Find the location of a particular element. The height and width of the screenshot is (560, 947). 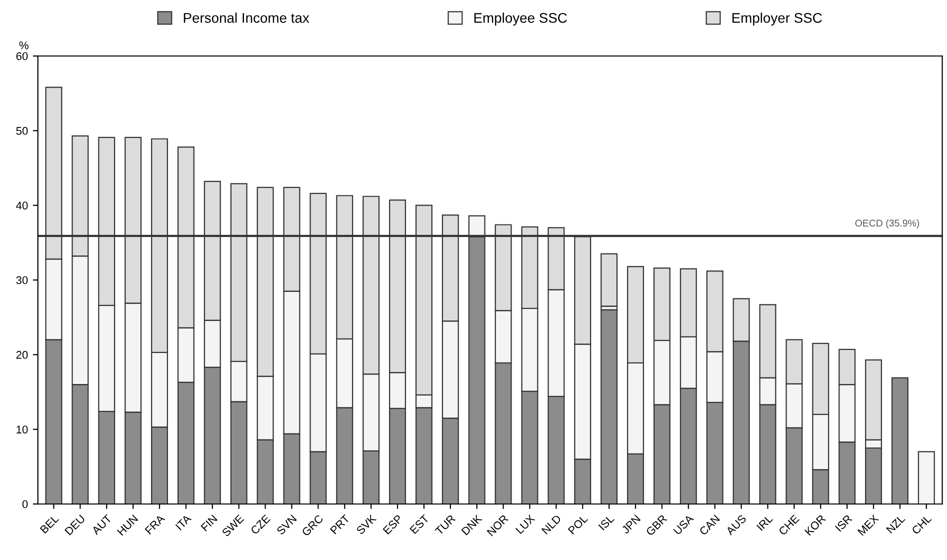

x-tick-label: BEL is located at coordinates (50, 524).